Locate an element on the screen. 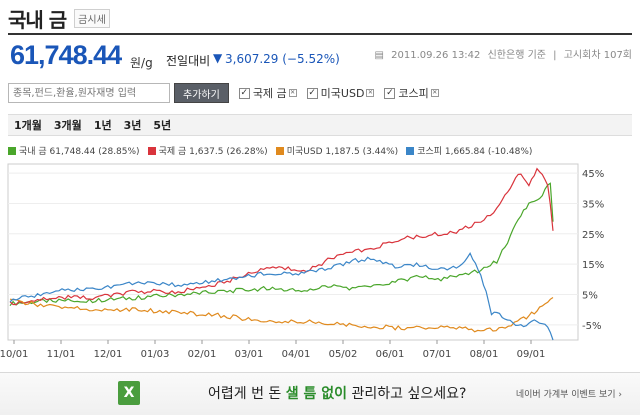  legend-item-usd: 미국USD 1,187.5 (3.44%) is located at coordinates (337, 150).